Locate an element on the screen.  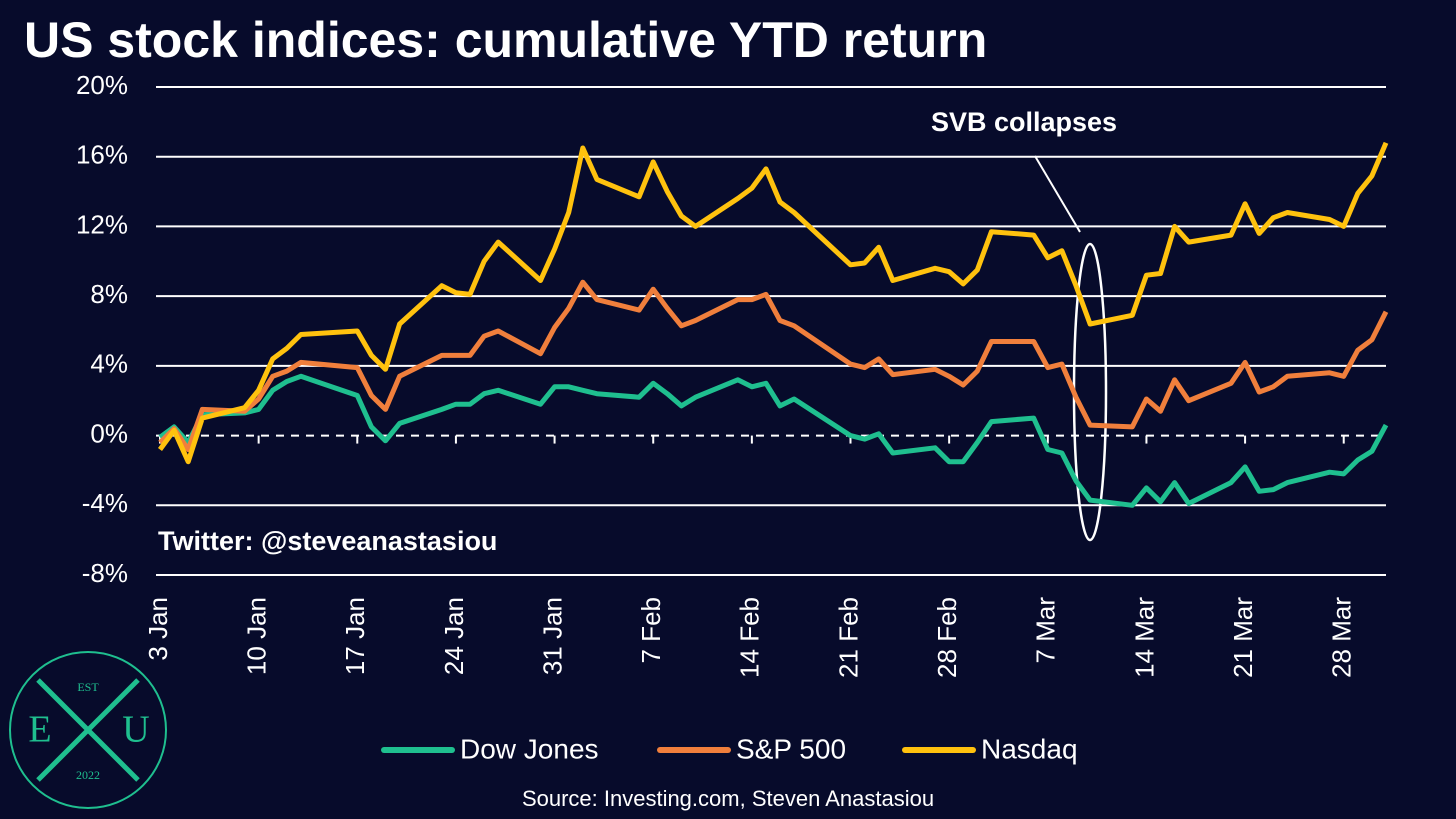
legend-label: S&P 500 is located at coordinates (791, 748).